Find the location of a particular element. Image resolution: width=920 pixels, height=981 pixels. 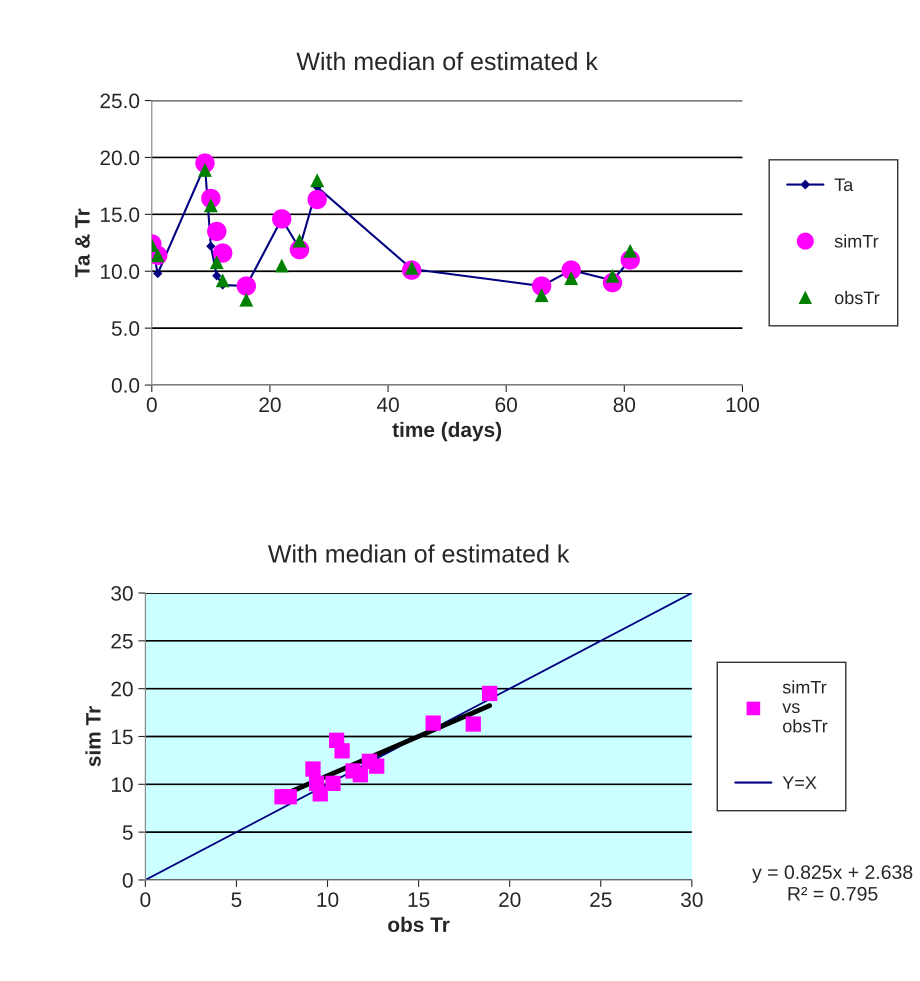

x-tick-label: 10 is located at coordinates (328, 900).